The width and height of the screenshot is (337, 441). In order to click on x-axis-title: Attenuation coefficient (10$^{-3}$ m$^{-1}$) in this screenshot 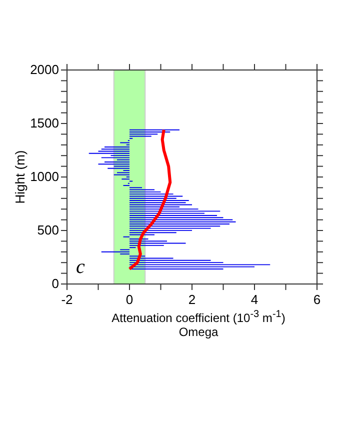, I will do `click(198, 316)`.